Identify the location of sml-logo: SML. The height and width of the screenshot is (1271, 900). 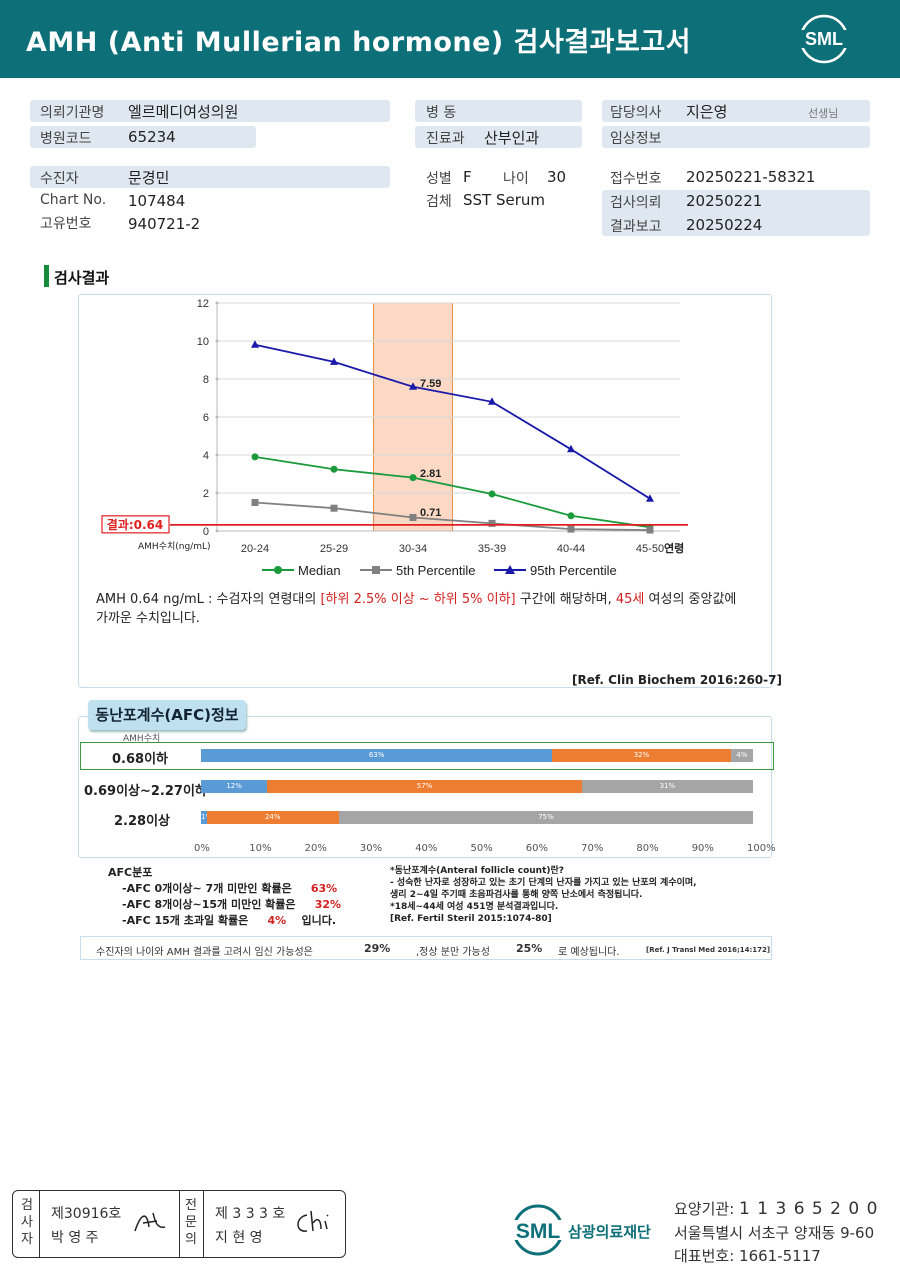
(824, 39).